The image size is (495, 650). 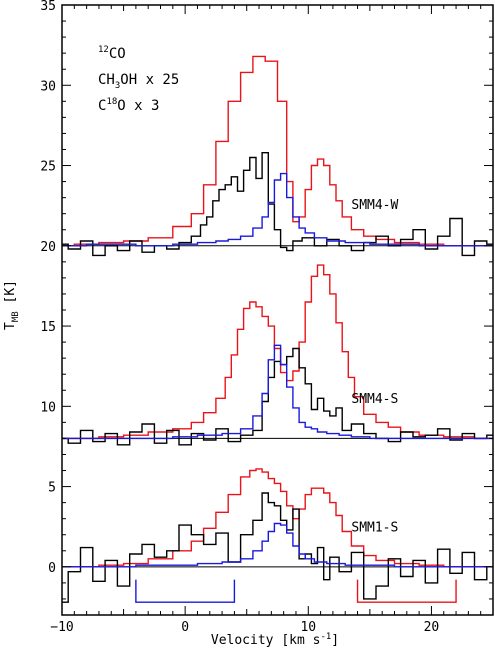 I want to click on y-axis-title-end: [K], so click(x=10, y=295).